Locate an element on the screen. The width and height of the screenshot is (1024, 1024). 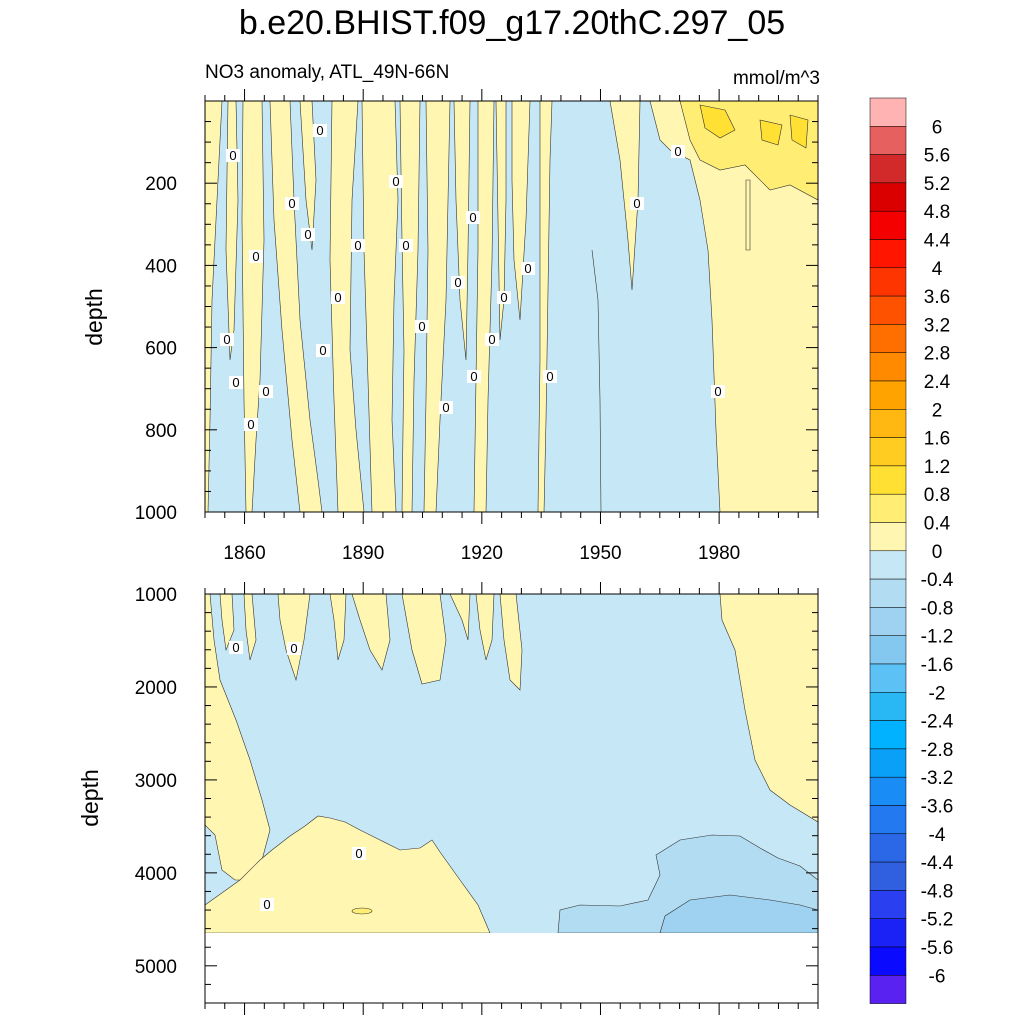
colorbar-label: 4.4 is located at coordinates (937, 241).